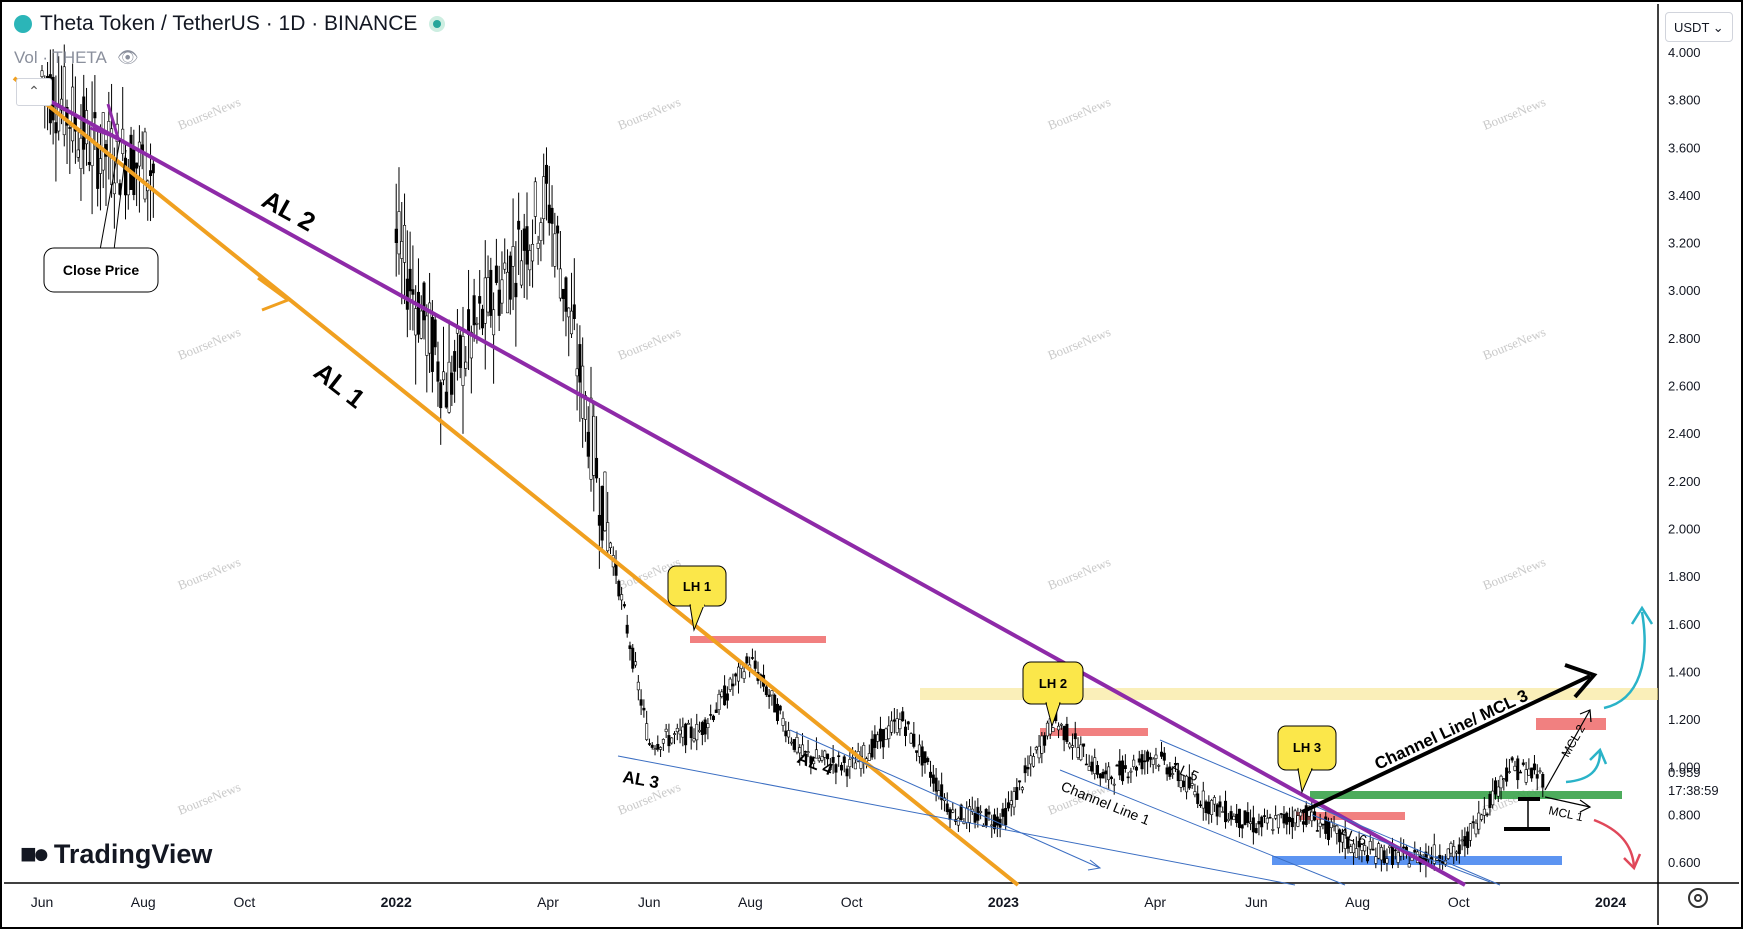 This screenshot has width=1743, height=929. I want to click on symbol-header: Theta Token / TetherUS · 1D · BINANCE, so click(230, 24).